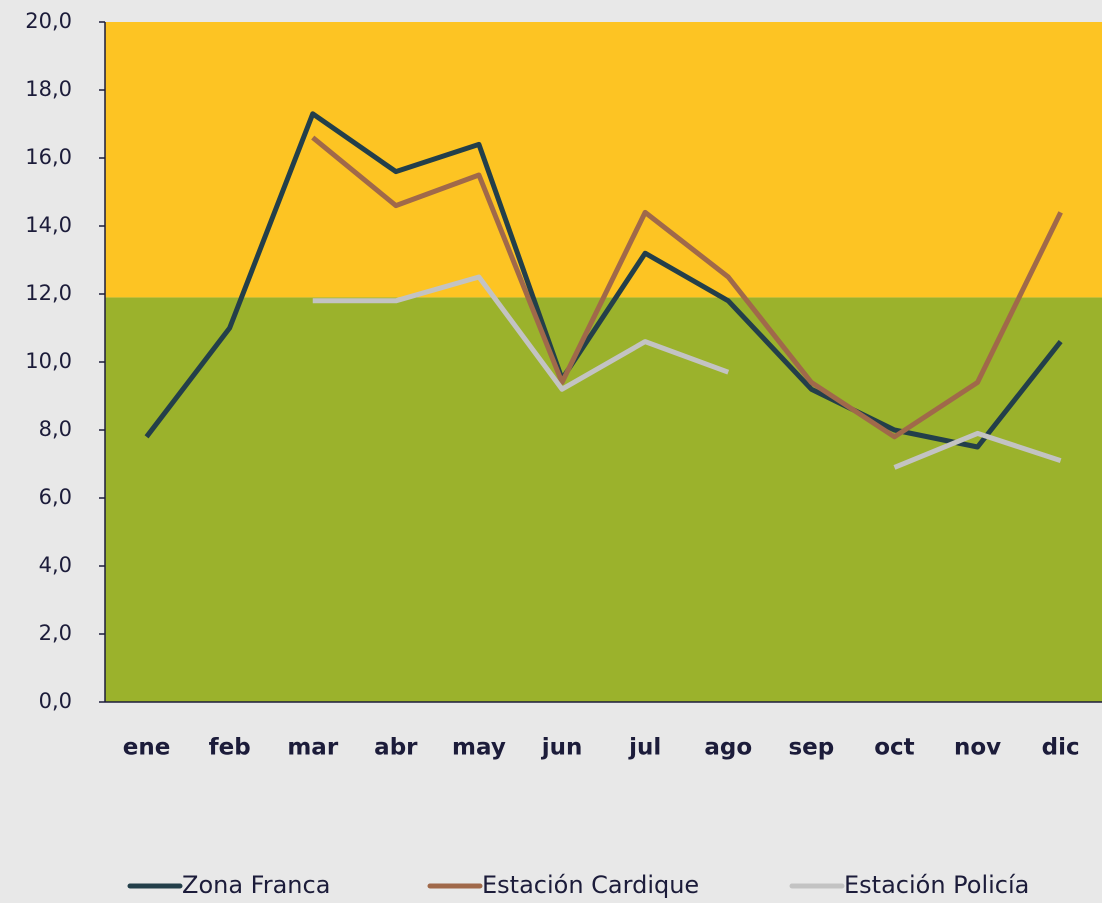 Image resolution: width=1102 pixels, height=903 pixels. What do you see at coordinates (48, 293) in the screenshot?
I see `y-tick-label: 12,0` at bounding box center [48, 293].